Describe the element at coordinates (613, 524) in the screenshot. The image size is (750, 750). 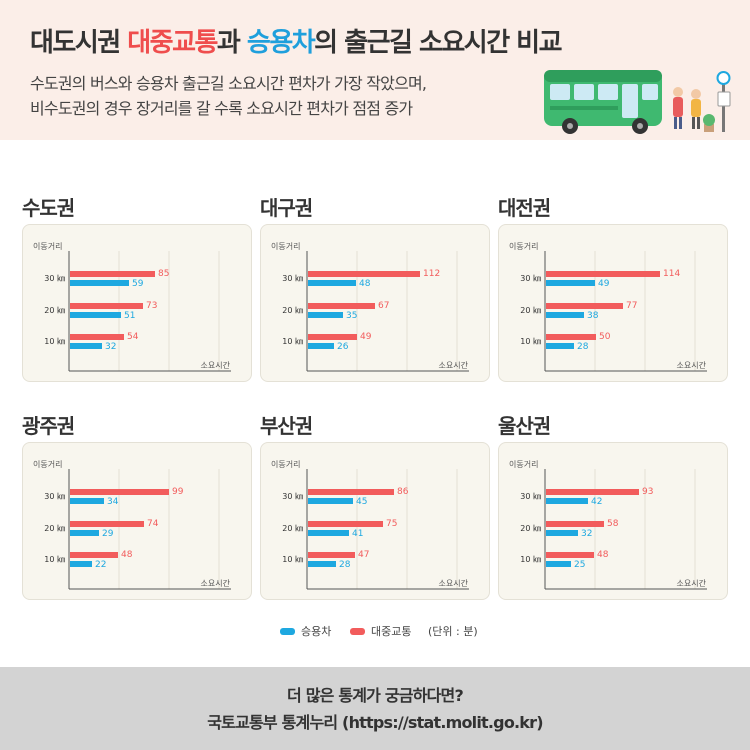
I see `data-label-transit: 58` at that location.